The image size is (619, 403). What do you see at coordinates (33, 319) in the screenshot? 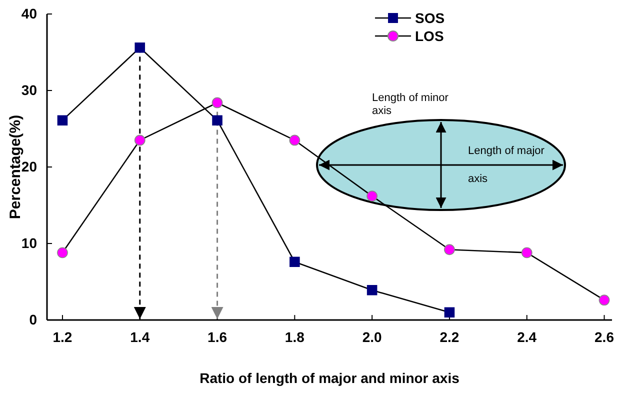
I see `y-tick-label: 0` at bounding box center [33, 319].